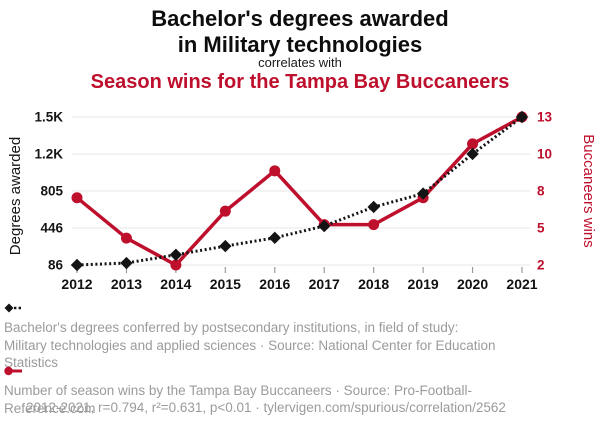 The width and height of the screenshot is (600, 430). Describe the element at coordinates (300, 62) in the screenshot. I see `correlates-with-label: correlates with` at that location.